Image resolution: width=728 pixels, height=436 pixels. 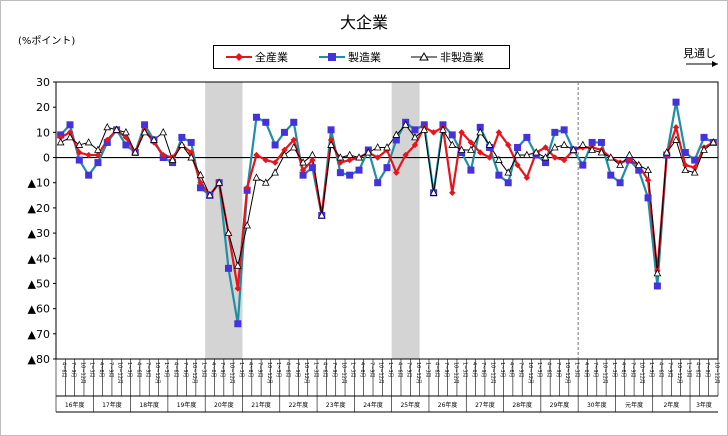 I want to click on year-label: 3年度, so click(x=704, y=405).